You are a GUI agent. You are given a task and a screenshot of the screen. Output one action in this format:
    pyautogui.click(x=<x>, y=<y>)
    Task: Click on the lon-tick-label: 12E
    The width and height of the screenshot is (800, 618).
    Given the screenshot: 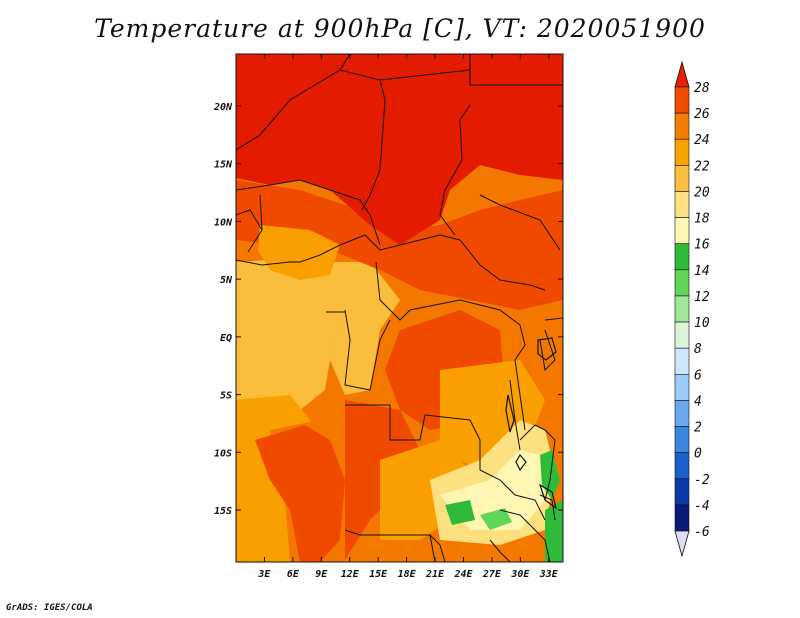 What is the action you would take?
    pyautogui.click(x=350, y=574)
    